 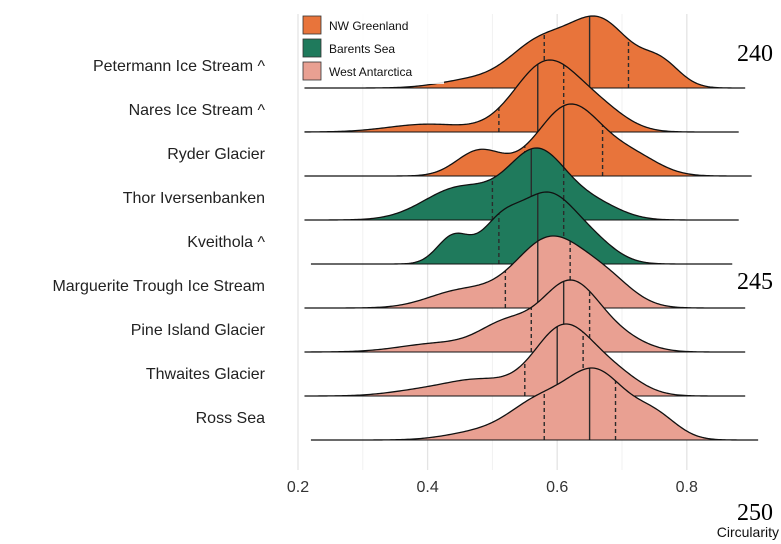 I want to click on legend-item-nw-greenland: NW Greenland, so click(x=355, y=25).